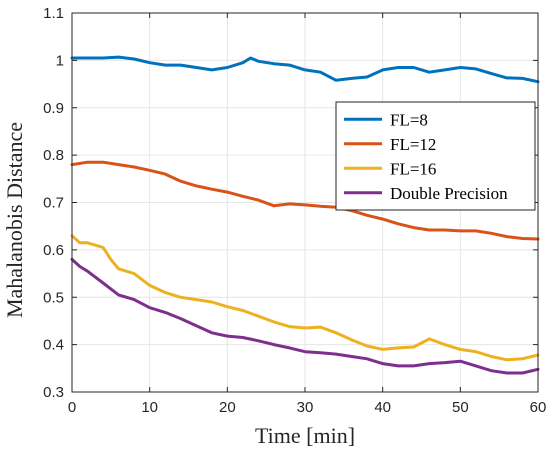 This screenshot has width=550, height=456. Describe the element at coordinates (53, 392) in the screenshot. I see `y-tick-label: 0.3` at that location.